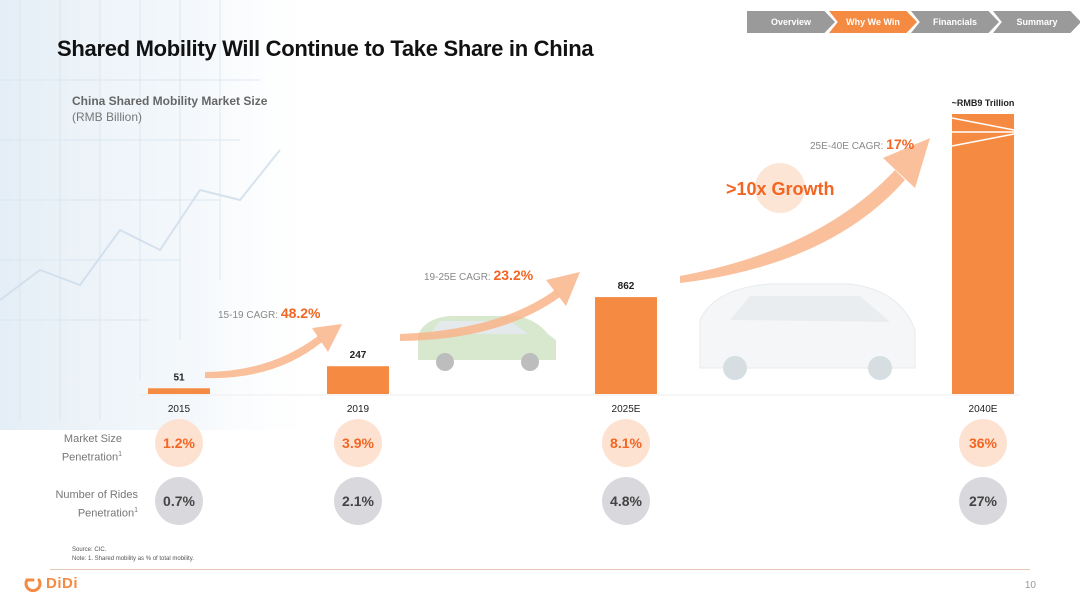  Describe the element at coordinates (983, 409) in the screenshot. I see `x-tick-2040E: 2040E` at that location.